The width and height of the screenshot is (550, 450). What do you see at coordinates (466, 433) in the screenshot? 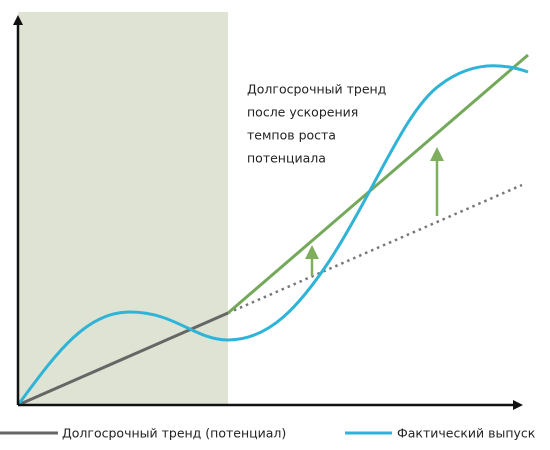
I see `legend-label: Фактический выпуск` at bounding box center [466, 433].